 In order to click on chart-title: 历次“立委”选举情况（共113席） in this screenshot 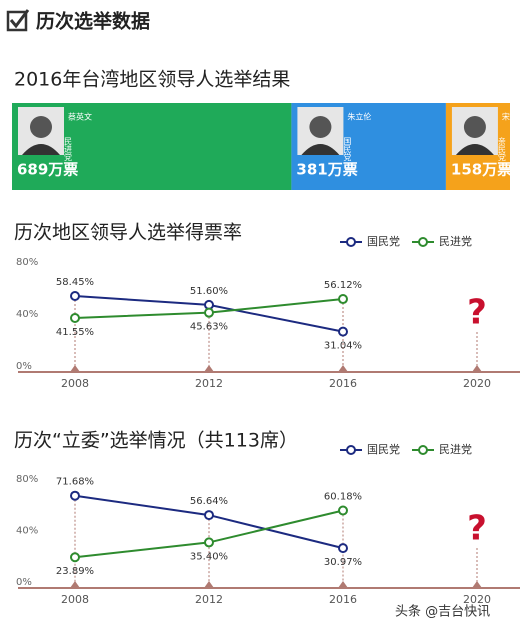, I will do `click(156, 441)`.